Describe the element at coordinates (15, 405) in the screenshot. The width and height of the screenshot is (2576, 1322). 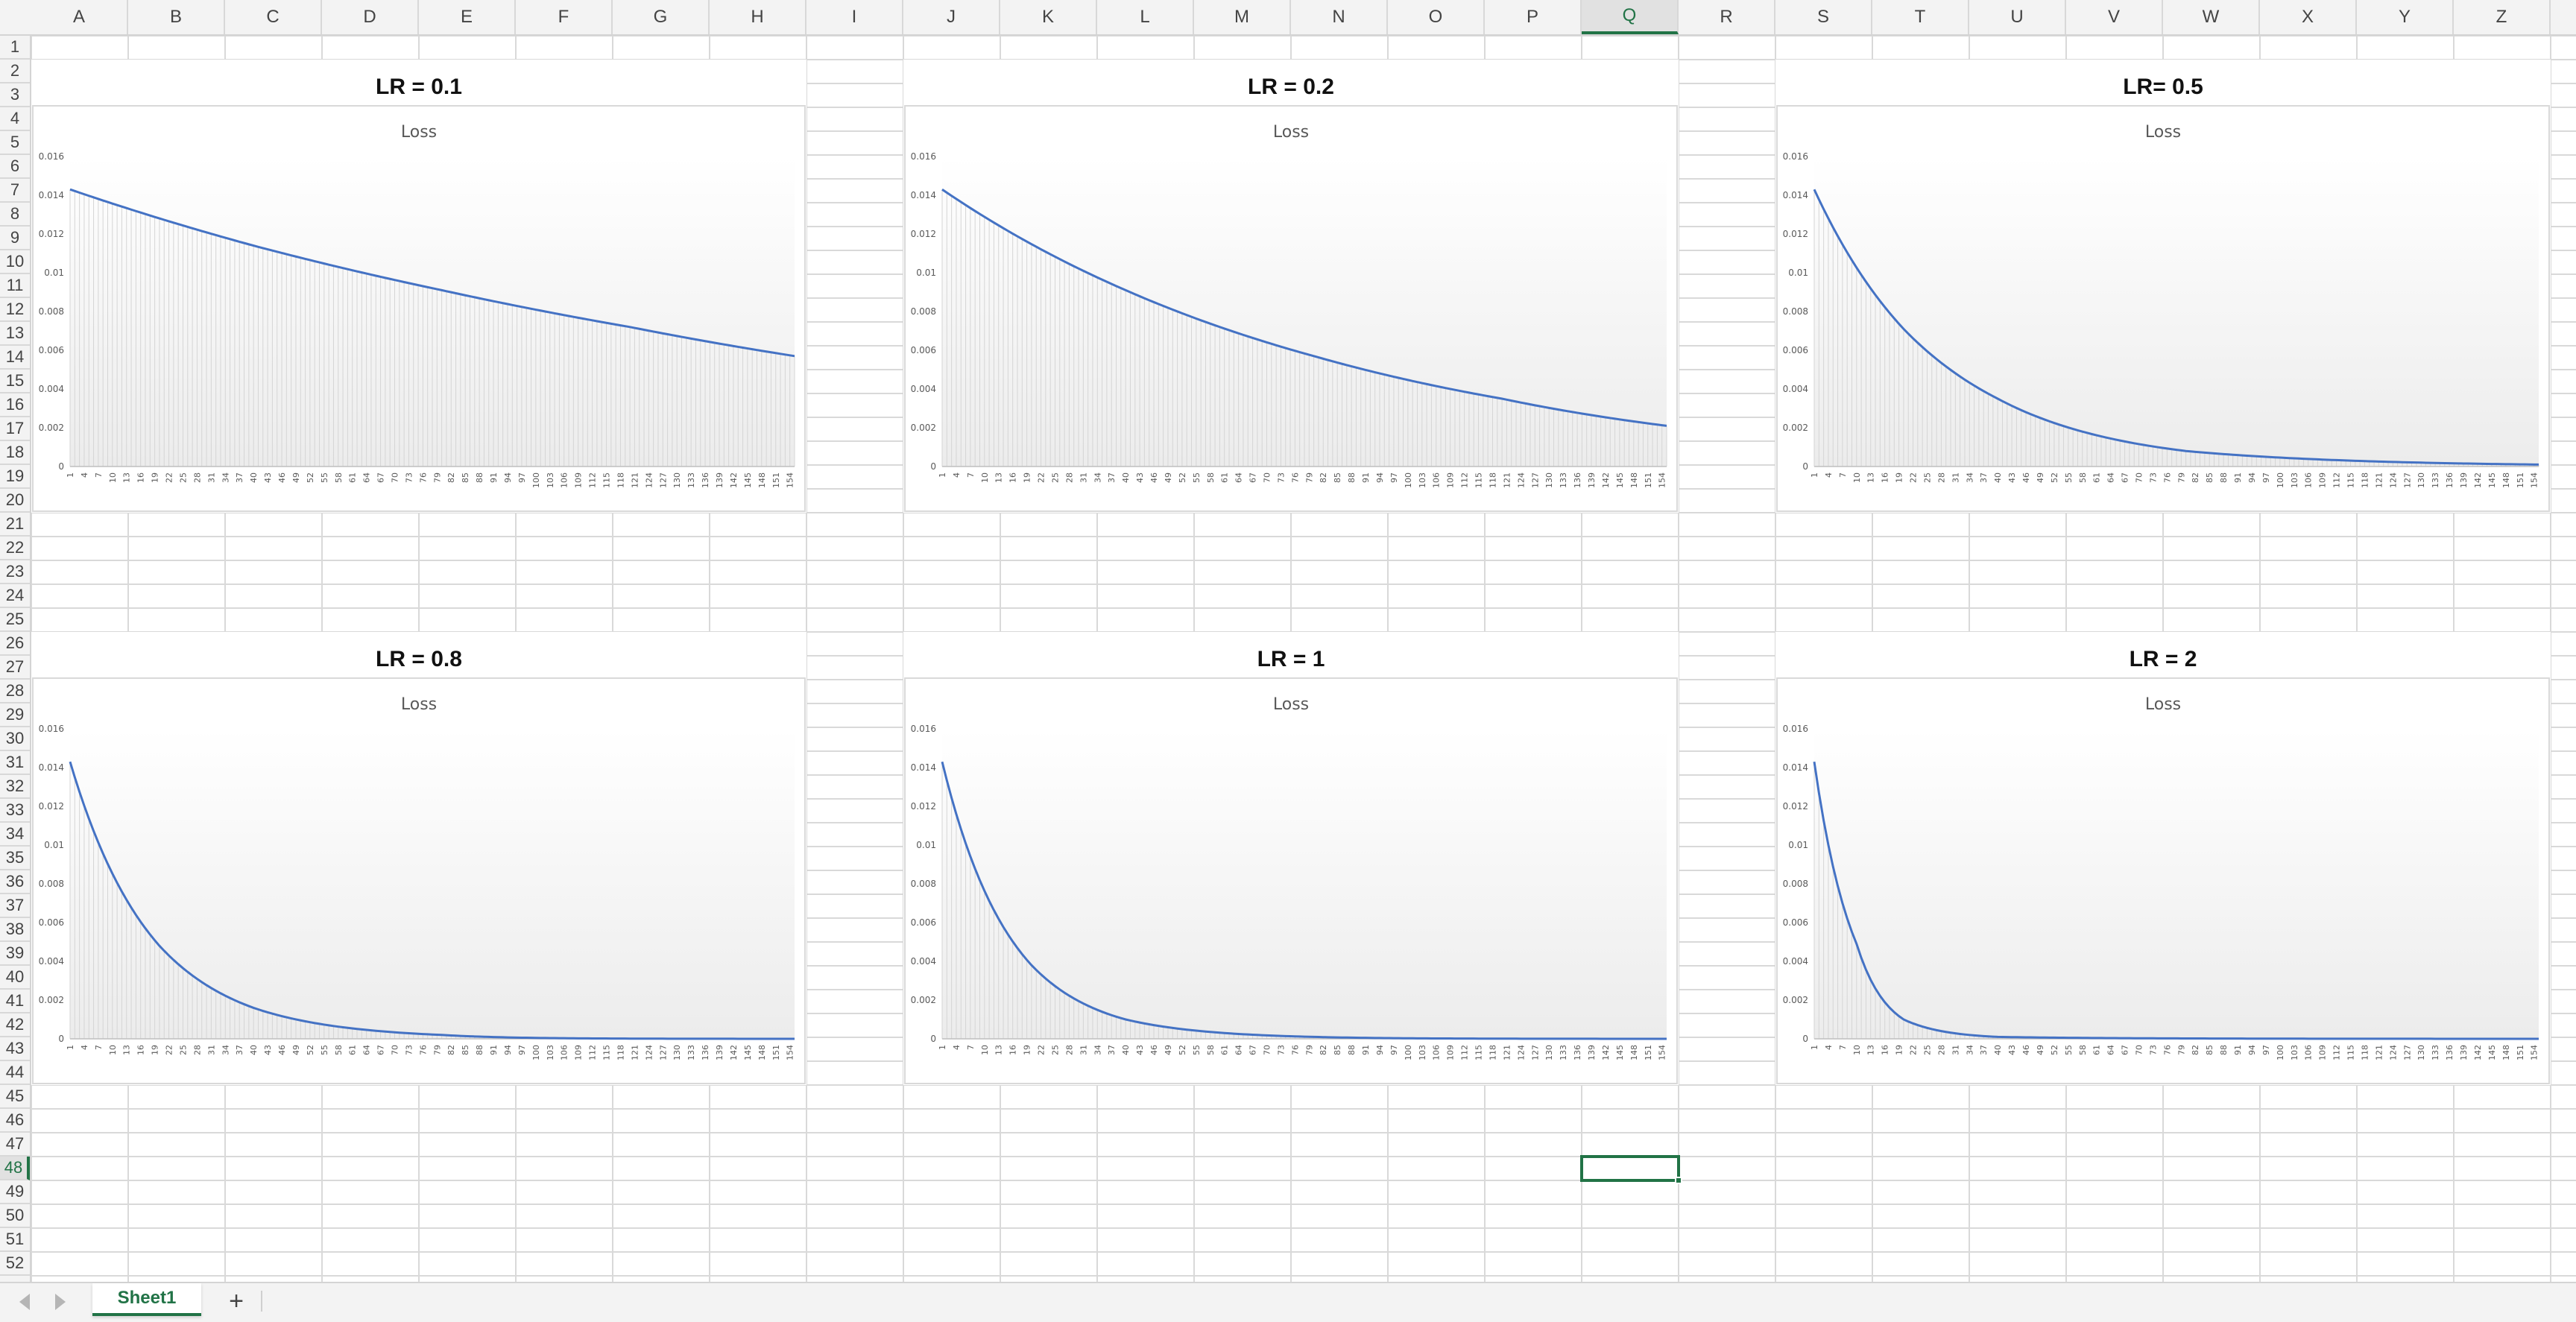
I see `row-header-16: 16` at that location.